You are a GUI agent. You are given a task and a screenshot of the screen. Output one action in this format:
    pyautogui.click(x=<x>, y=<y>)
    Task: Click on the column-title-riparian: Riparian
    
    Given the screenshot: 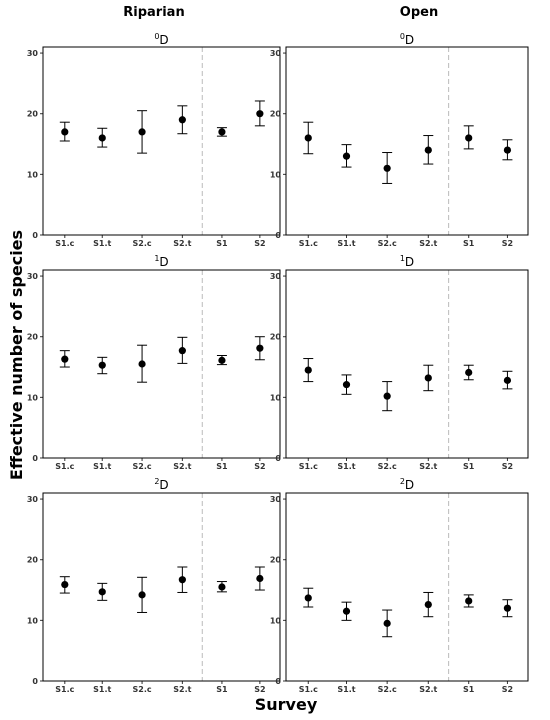 What is the action you would take?
    pyautogui.click(x=153, y=12)
    